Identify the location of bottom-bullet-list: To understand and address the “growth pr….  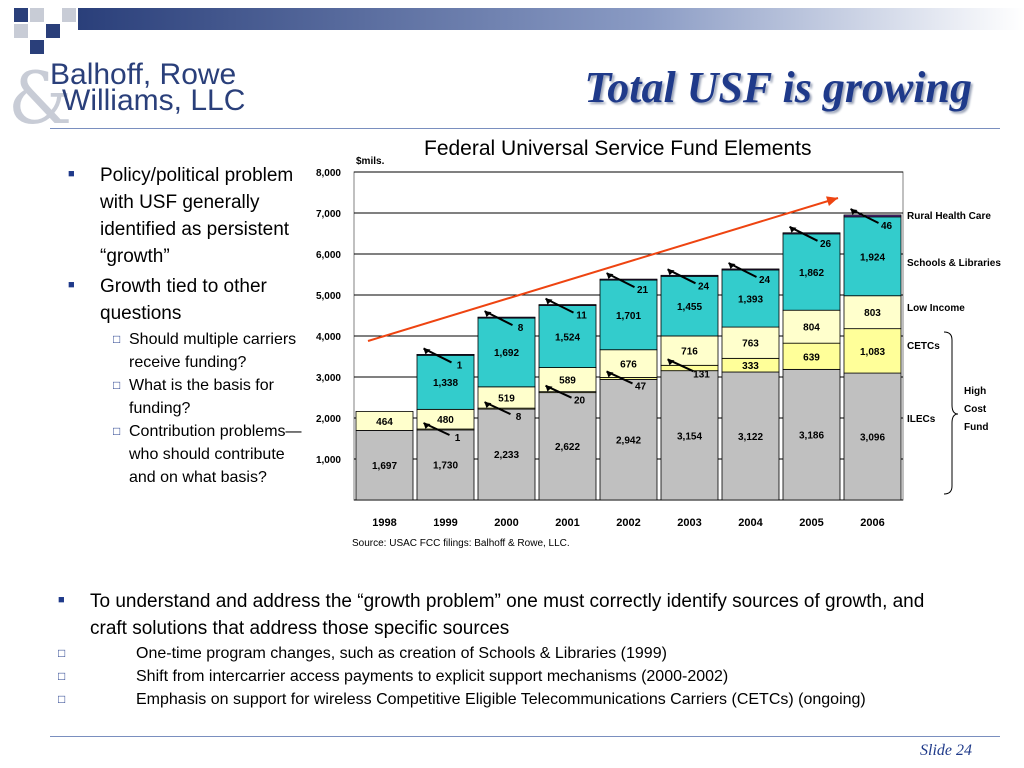
(504, 649).